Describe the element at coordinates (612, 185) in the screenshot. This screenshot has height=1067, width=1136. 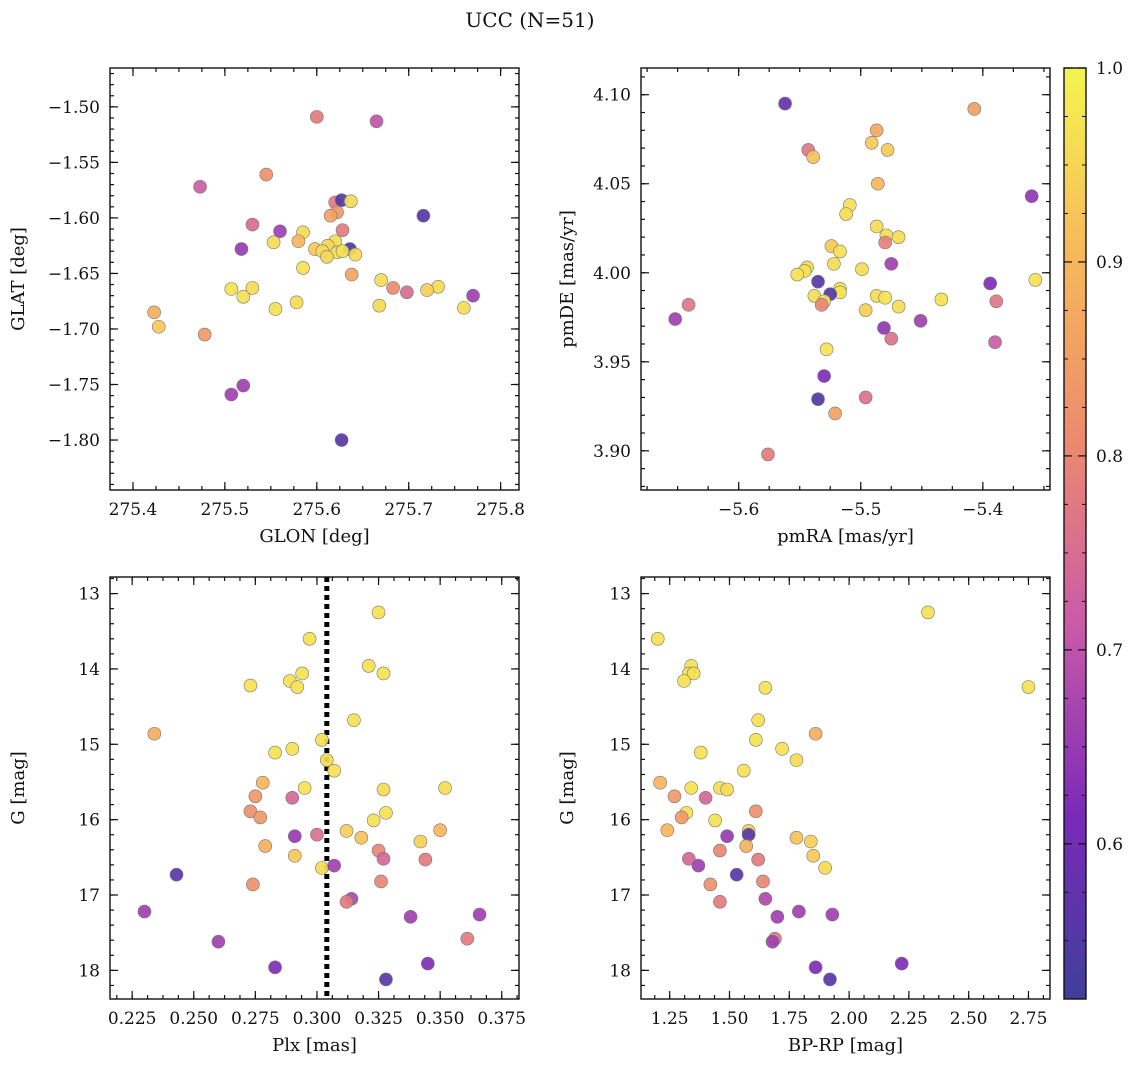
I see `y-tick-label: 4.05` at that location.